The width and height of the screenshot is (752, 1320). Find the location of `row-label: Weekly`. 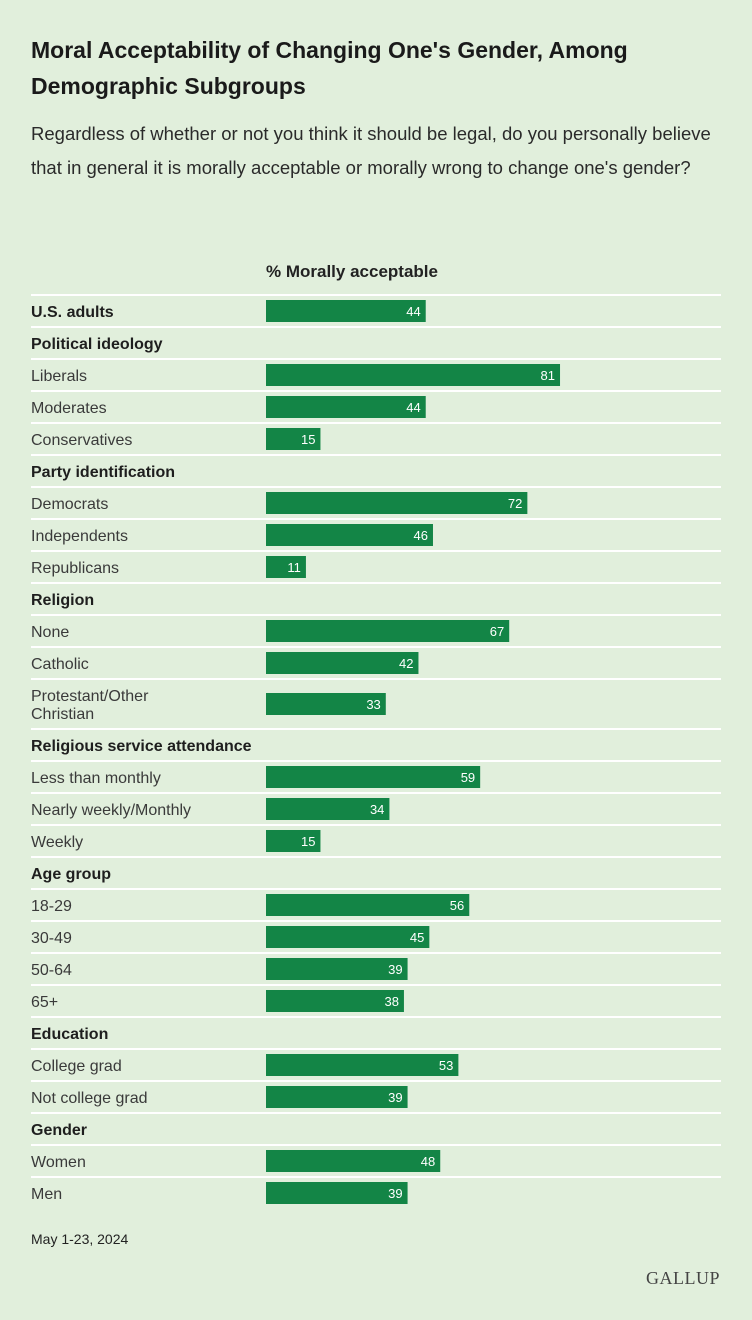

row-label: Weekly is located at coordinates (57, 842).